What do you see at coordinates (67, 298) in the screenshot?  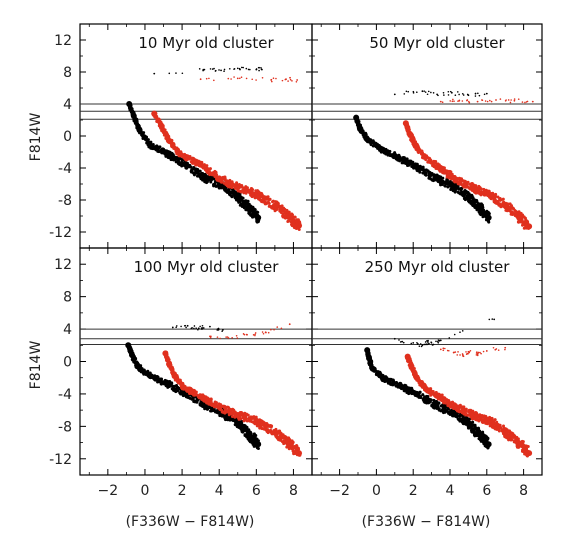 I see `y-tick-label: 8` at bounding box center [67, 298].